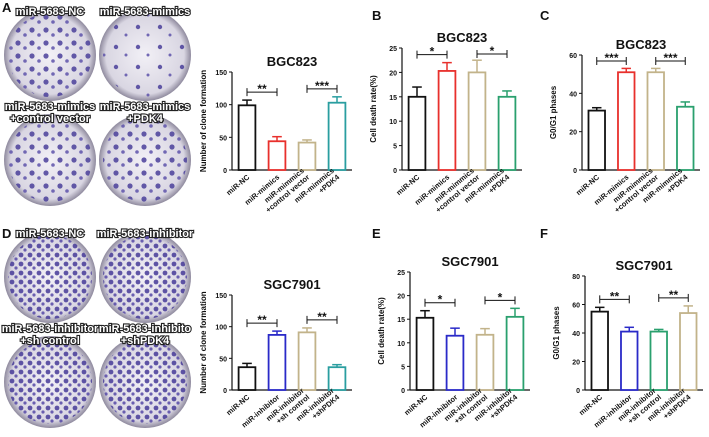 This screenshot has width=709, height=437. Describe the element at coordinates (203, 121) in the screenshot. I see `y-axis-label: Number of clone formation` at that location.